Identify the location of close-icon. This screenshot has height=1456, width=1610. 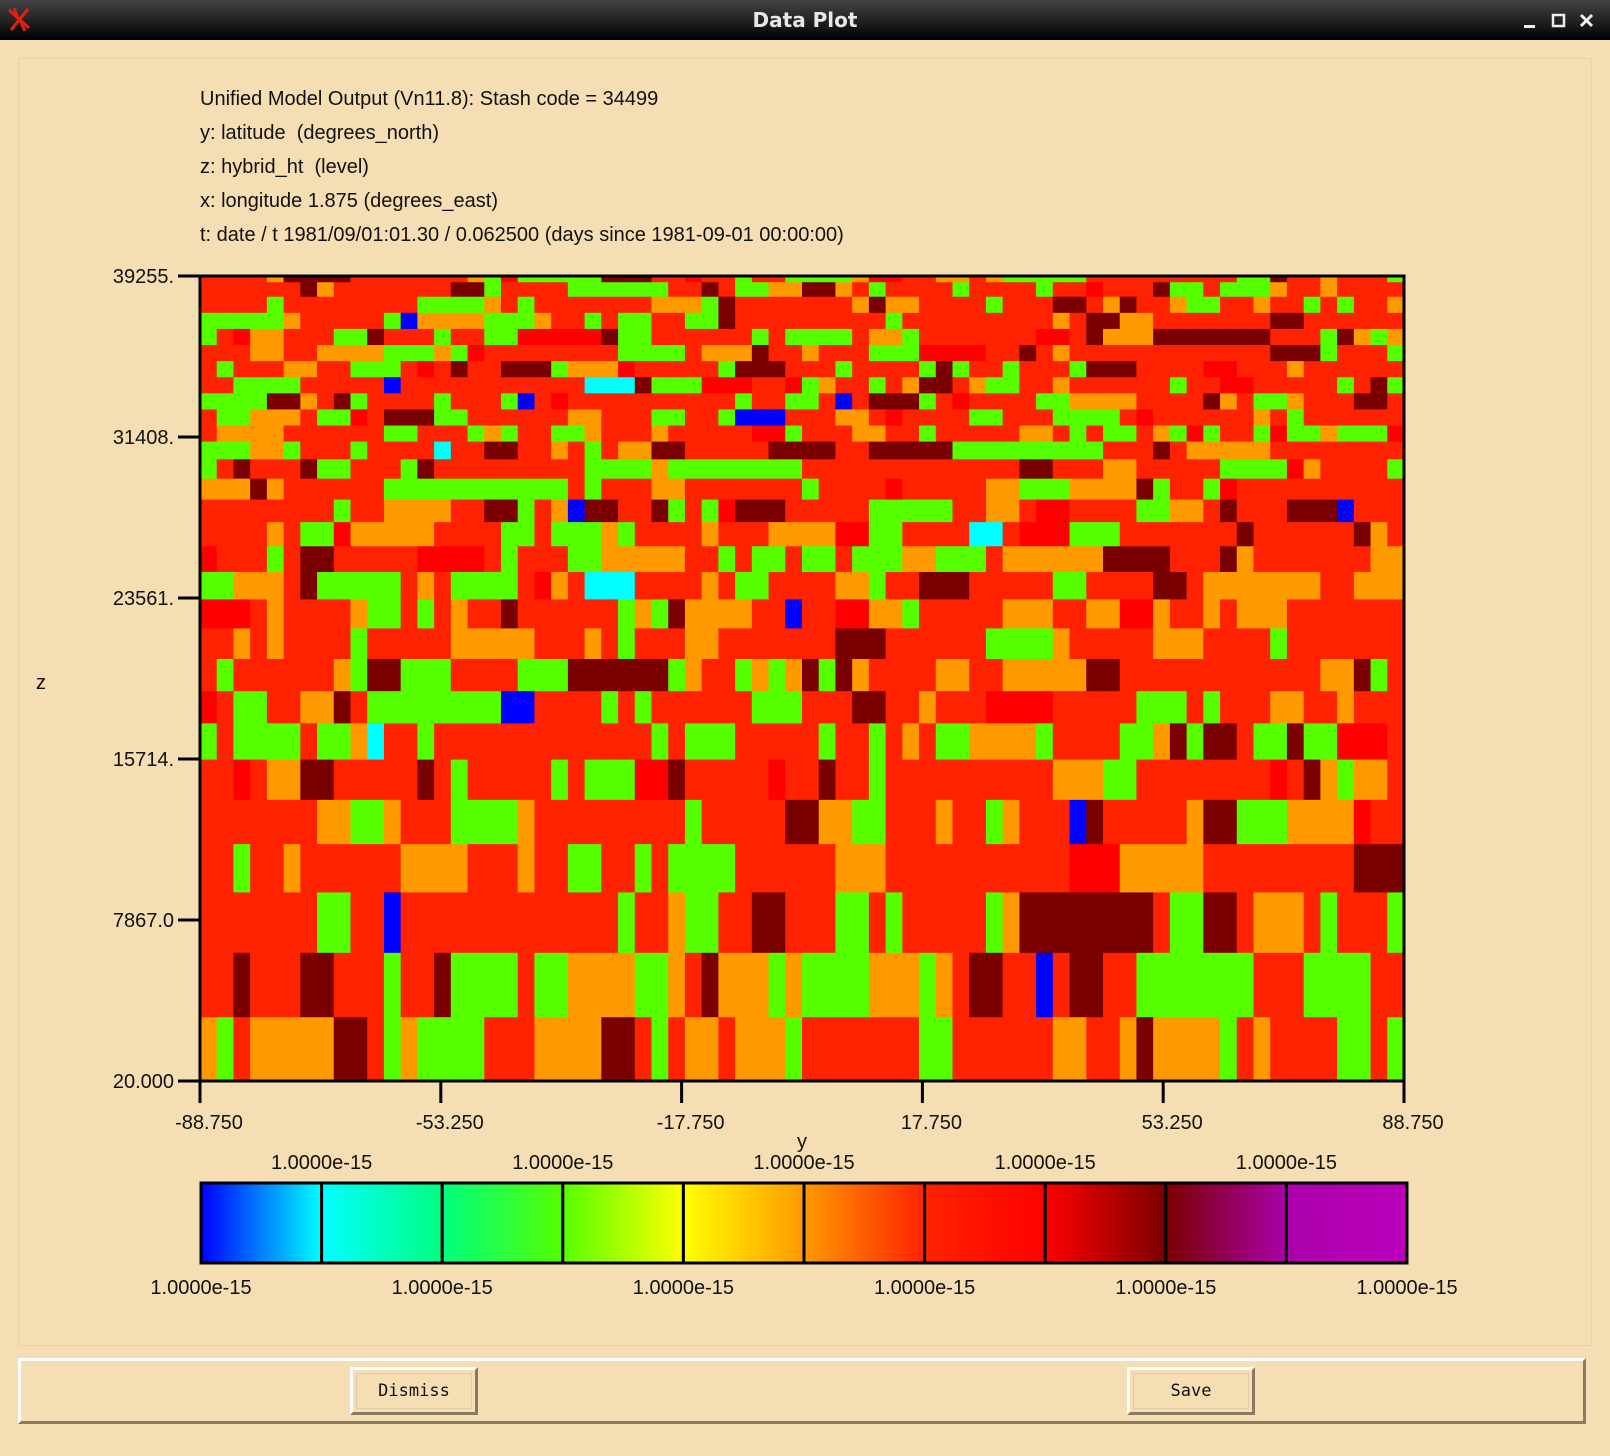
(1587, 21).